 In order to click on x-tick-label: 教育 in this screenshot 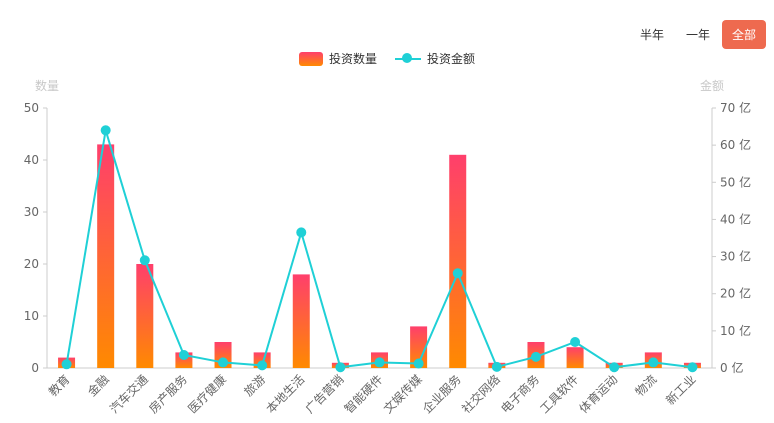, I will do `click(59, 386)`.